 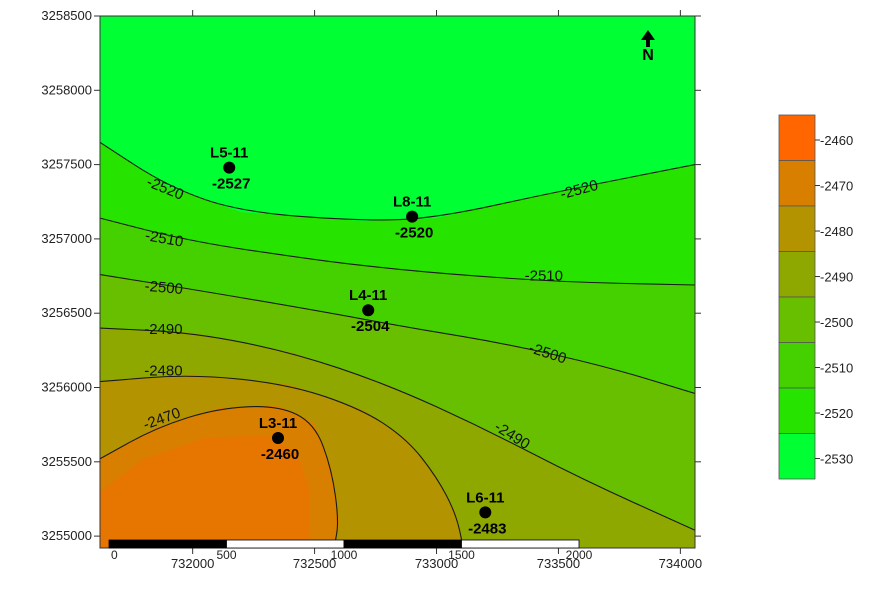 What do you see at coordinates (414, 233) in the screenshot?
I see `well-value-label: -2520` at bounding box center [414, 233].